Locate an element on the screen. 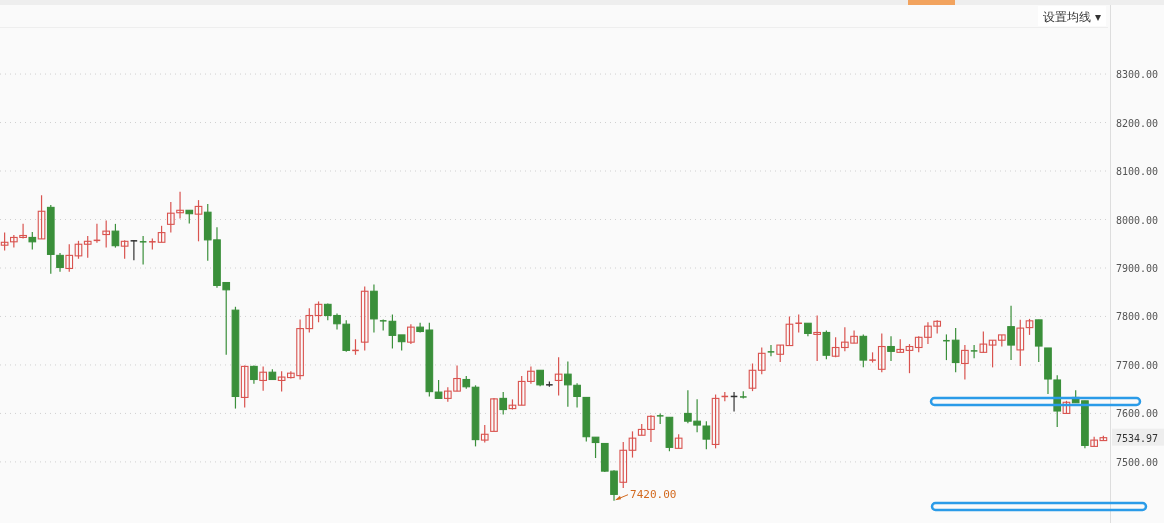 Image resolution: width=1164 pixels, height=523 pixels. y-tick-label: 8300.00 is located at coordinates (1137, 75).